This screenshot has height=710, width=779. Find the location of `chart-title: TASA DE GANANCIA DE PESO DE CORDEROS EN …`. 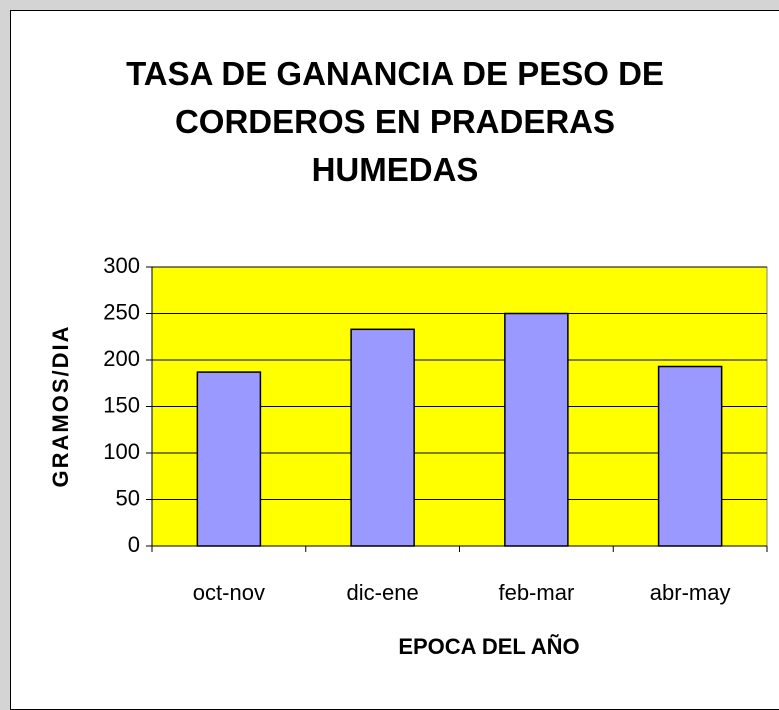

chart-title: TASA DE GANANCIA DE PESO DE CORDEROS EN … is located at coordinates (395, 121).